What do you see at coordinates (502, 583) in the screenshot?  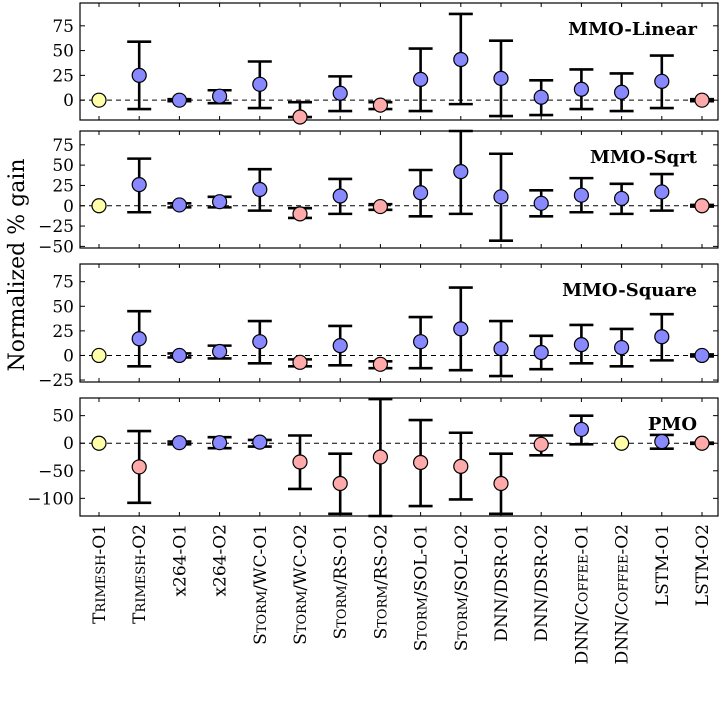 I see `x-tick-label: DNN/DSR-O1` at bounding box center [502, 583].